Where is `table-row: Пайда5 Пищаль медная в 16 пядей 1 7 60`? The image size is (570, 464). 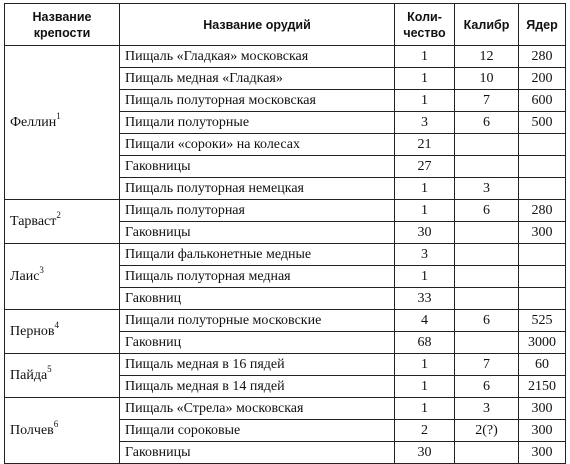 table-row: Пайда5 Пищаль медная в 16 пядей 1 7 60 is located at coordinates (285, 375).